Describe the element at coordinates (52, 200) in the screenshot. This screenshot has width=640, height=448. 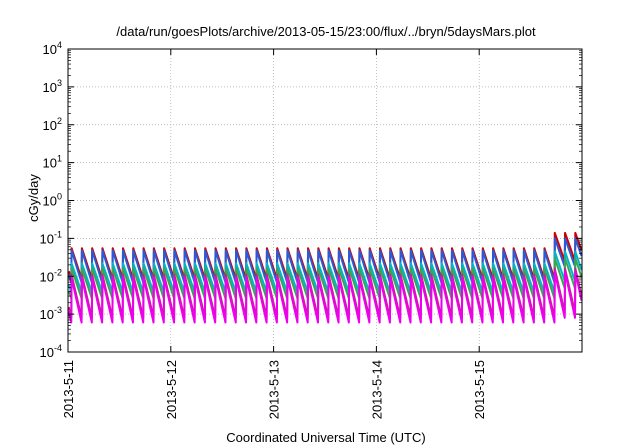
I see `y-tick-label: 10⁰` at that location.